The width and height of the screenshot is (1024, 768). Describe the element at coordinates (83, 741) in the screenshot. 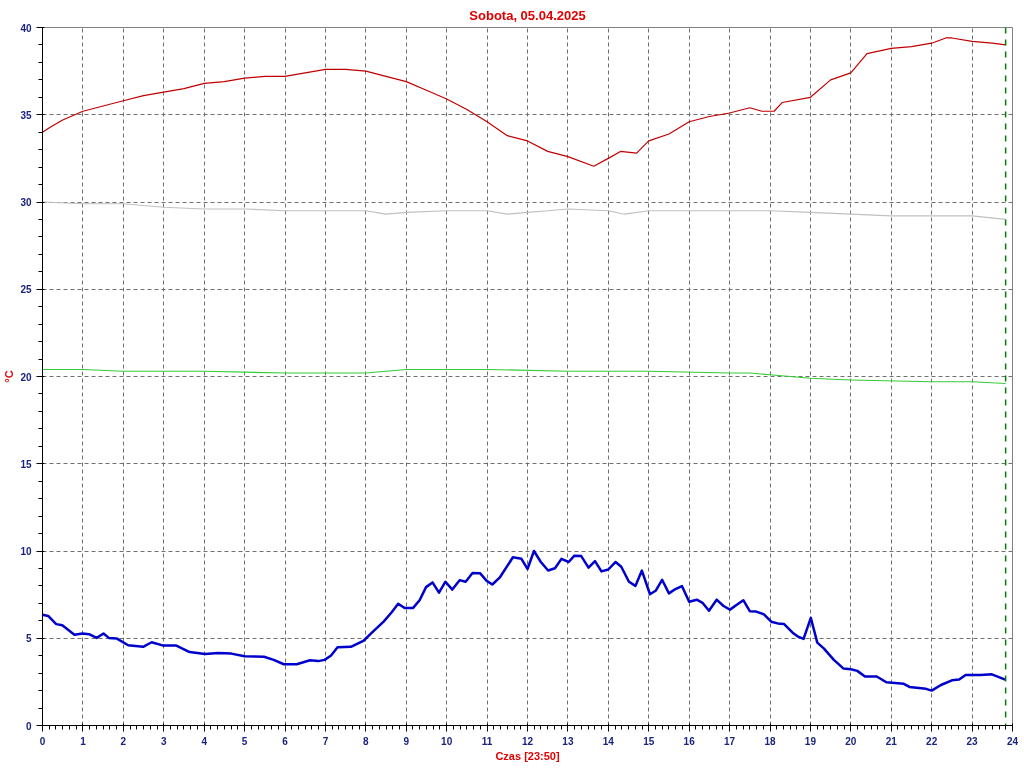

I see `x-tick-label: 1` at that location.